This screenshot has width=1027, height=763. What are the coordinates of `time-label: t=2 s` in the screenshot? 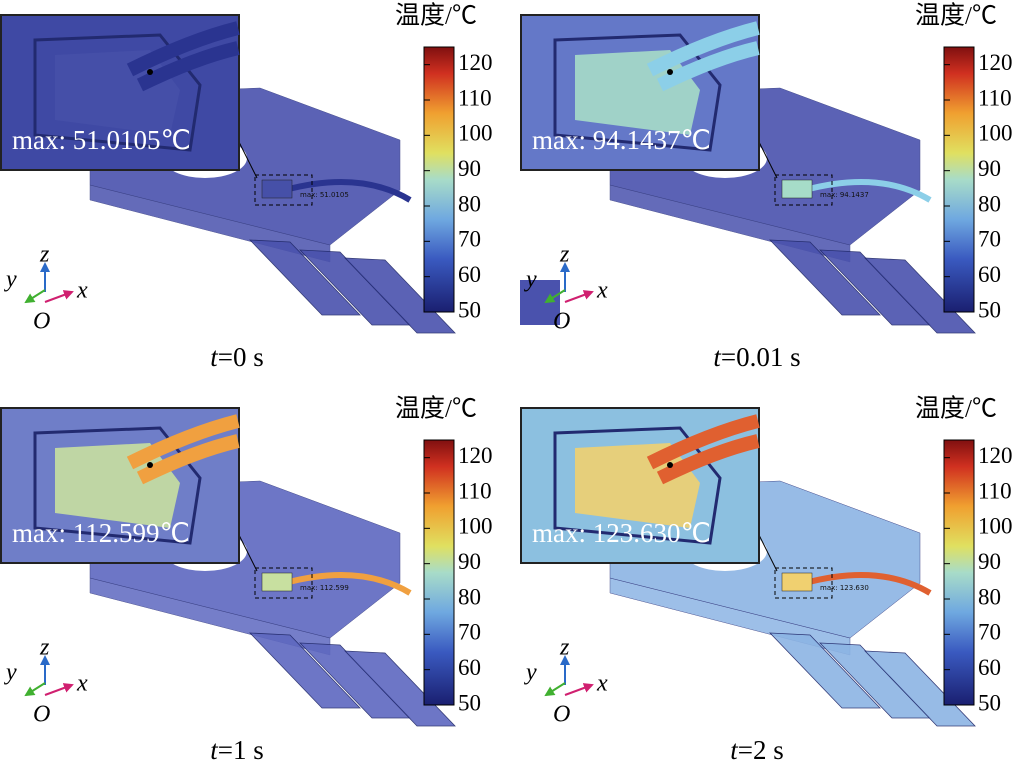 It's located at (757, 749).